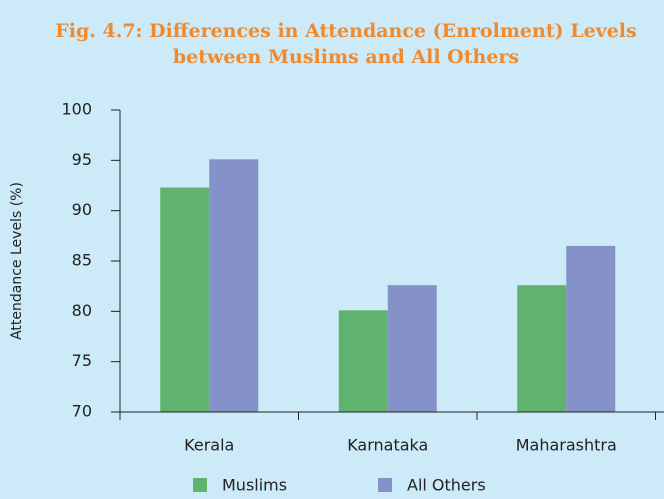 The height and width of the screenshot is (499, 664). I want to click on y-tick-label: 75, so click(82, 360).